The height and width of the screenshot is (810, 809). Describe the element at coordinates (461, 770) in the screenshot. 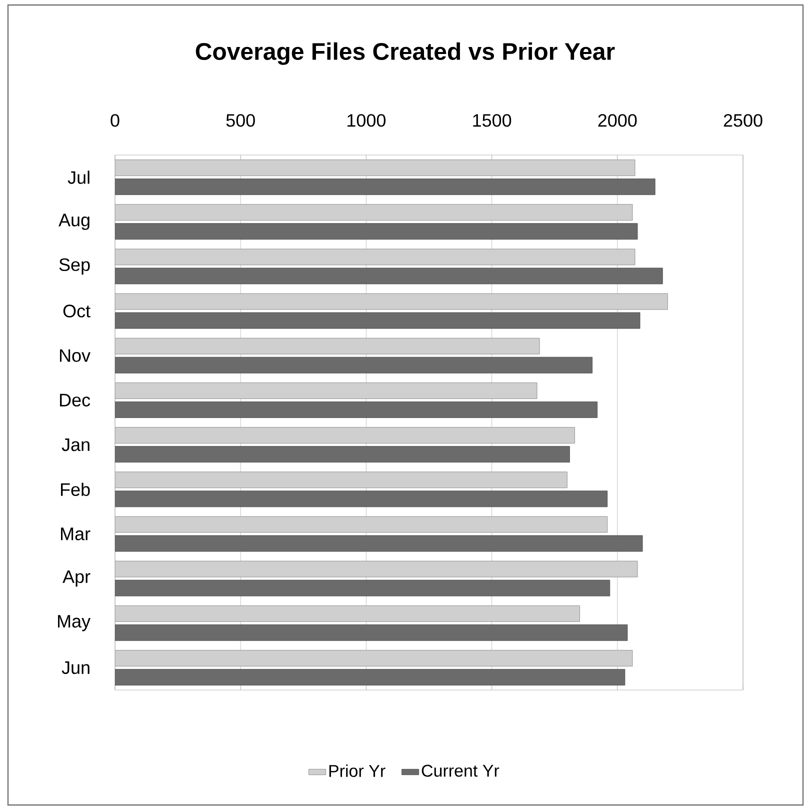

I see `legend-label: Current Yr` at that location.